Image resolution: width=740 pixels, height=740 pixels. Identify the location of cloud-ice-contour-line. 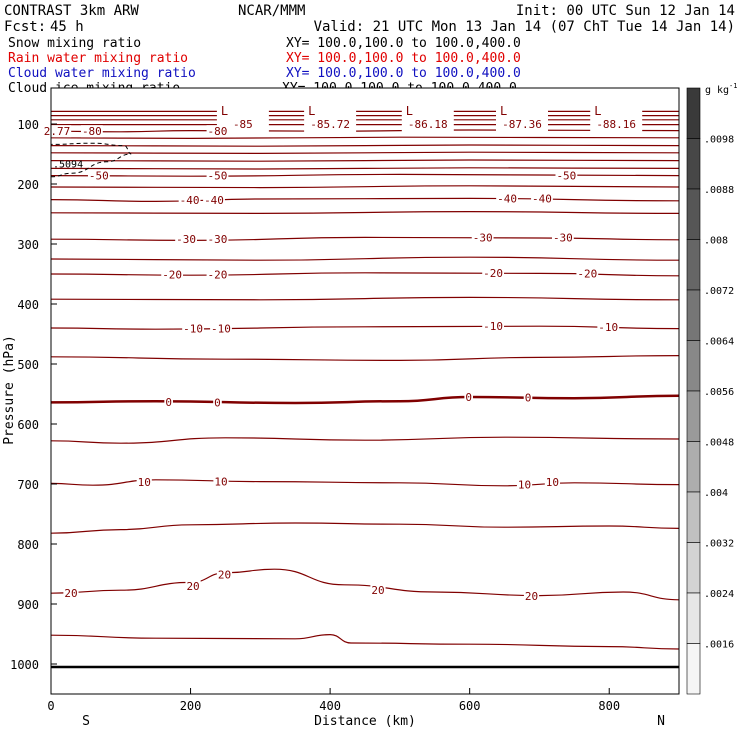
(91, 160).